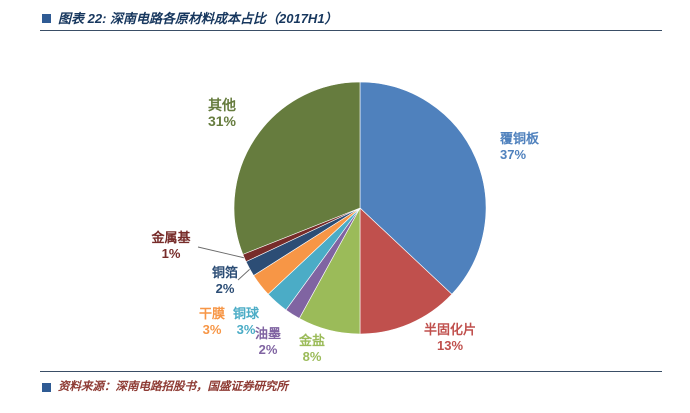 This screenshot has height=413, width=690. Describe the element at coordinates (520, 138) in the screenshot. I see `pie-label-name: 覆铜板` at that location.